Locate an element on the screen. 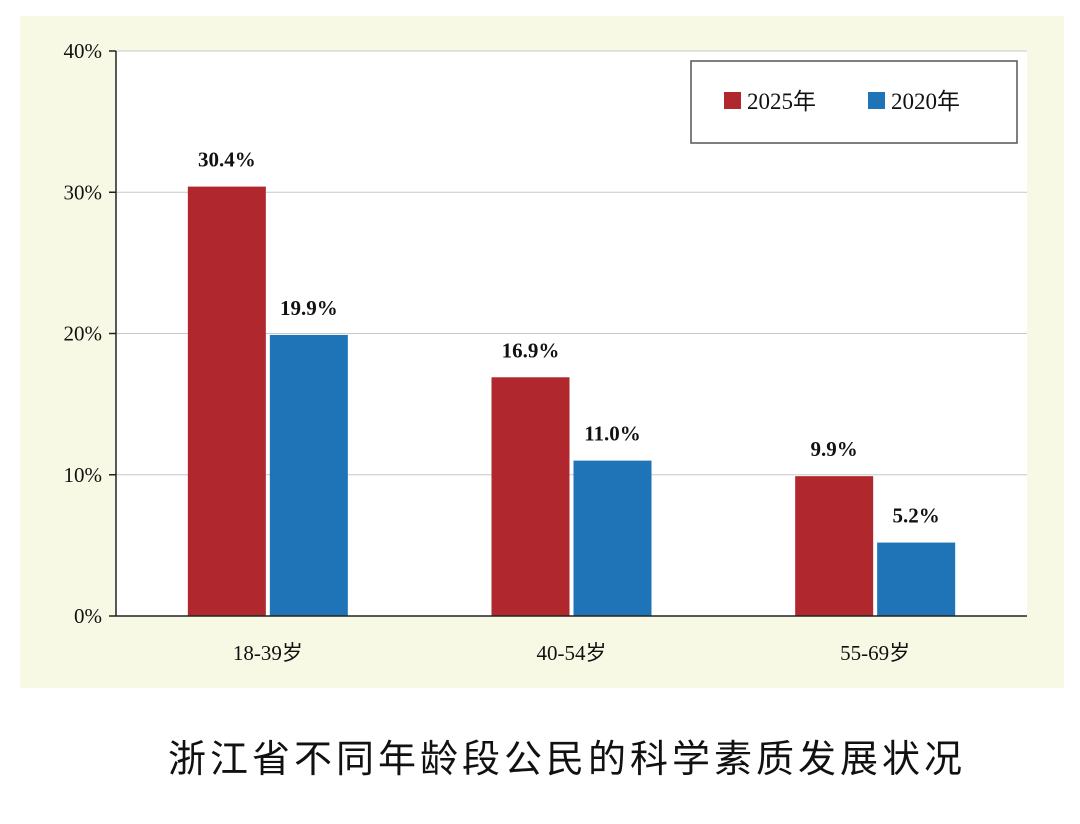 Image resolution: width=1080 pixels, height=824 pixels. y-axis-ticks: 0% 10% 20% 30% 40% is located at coordinates (90, 333).